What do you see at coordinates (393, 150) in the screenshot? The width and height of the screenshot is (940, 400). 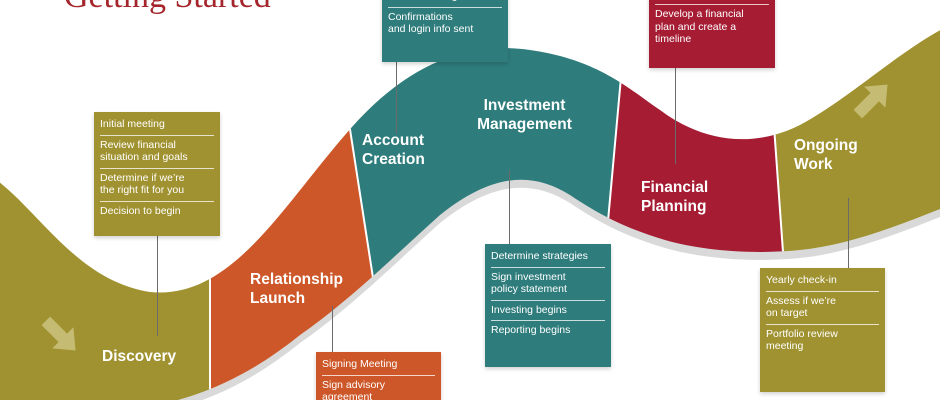 I see `stage-label-account-creation: Account Creation` at bounding box center [393, 150].